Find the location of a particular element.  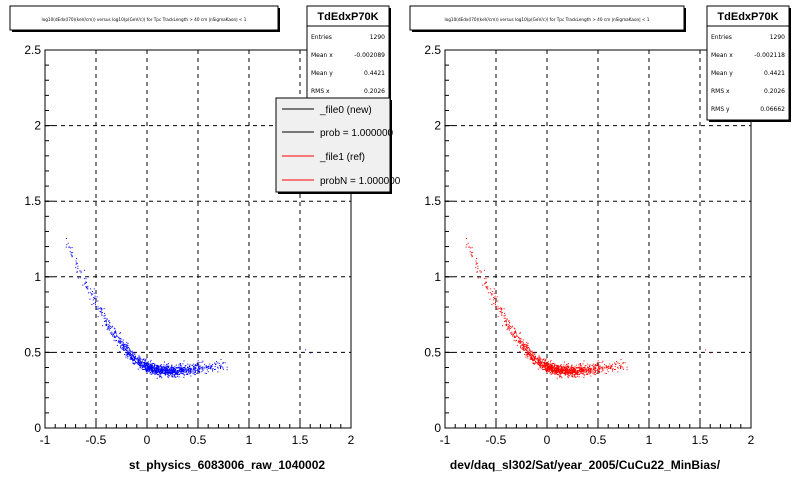

left-y-ticks: 00.511.522.5 is located at coordinates (38, 239).